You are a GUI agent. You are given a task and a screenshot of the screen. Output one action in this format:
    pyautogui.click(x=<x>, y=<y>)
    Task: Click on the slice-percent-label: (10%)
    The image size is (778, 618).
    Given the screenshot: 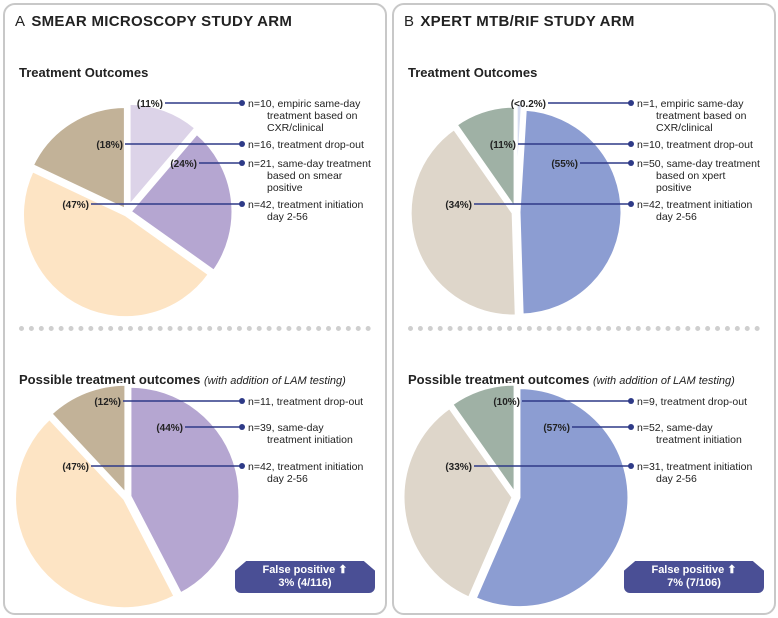 What is the action you would take?
    pyautogui.click(x=506, y=402)
    